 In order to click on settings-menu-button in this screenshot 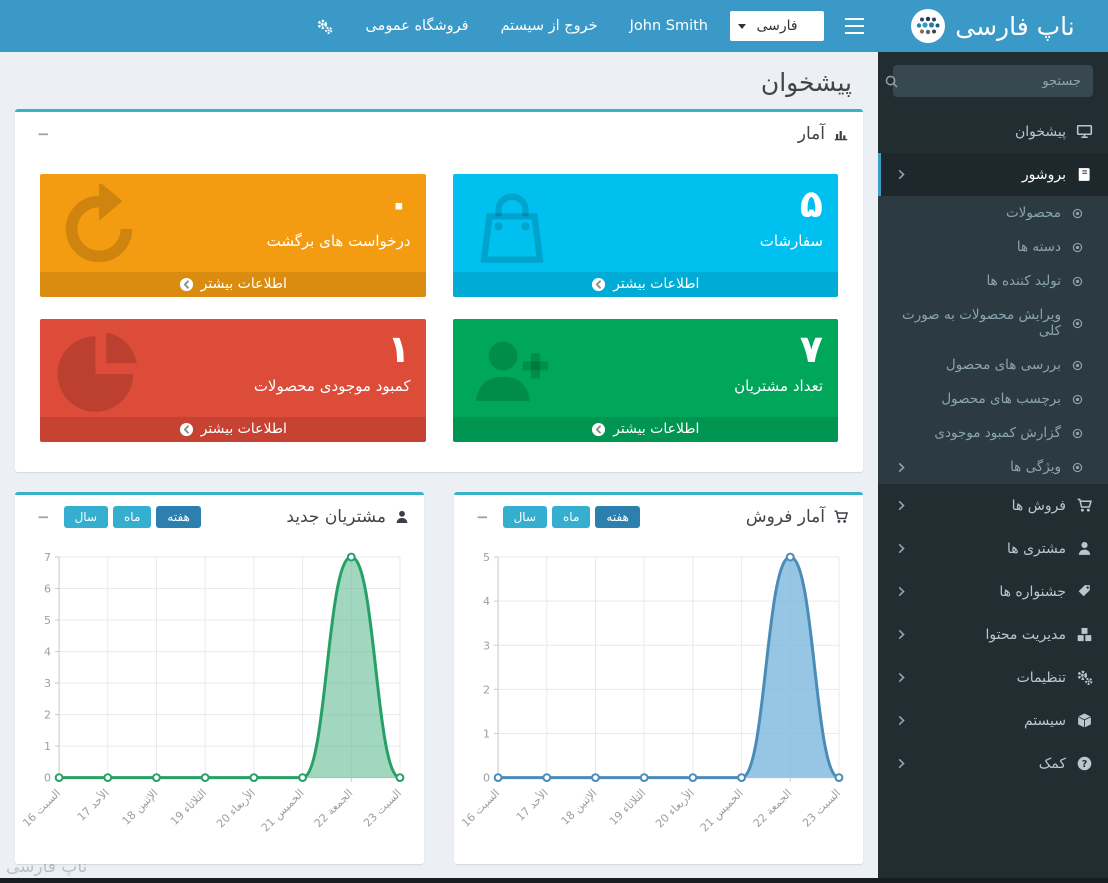, I will do `click(324, 26)`.